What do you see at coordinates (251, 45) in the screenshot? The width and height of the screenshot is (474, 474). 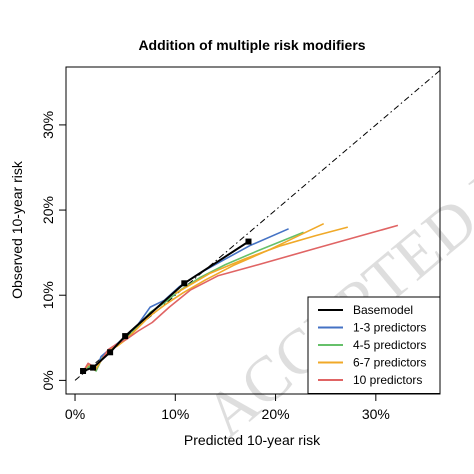 I see `chart-title: Addition of multiple risk modifiers` at bounding box center [251, 45].